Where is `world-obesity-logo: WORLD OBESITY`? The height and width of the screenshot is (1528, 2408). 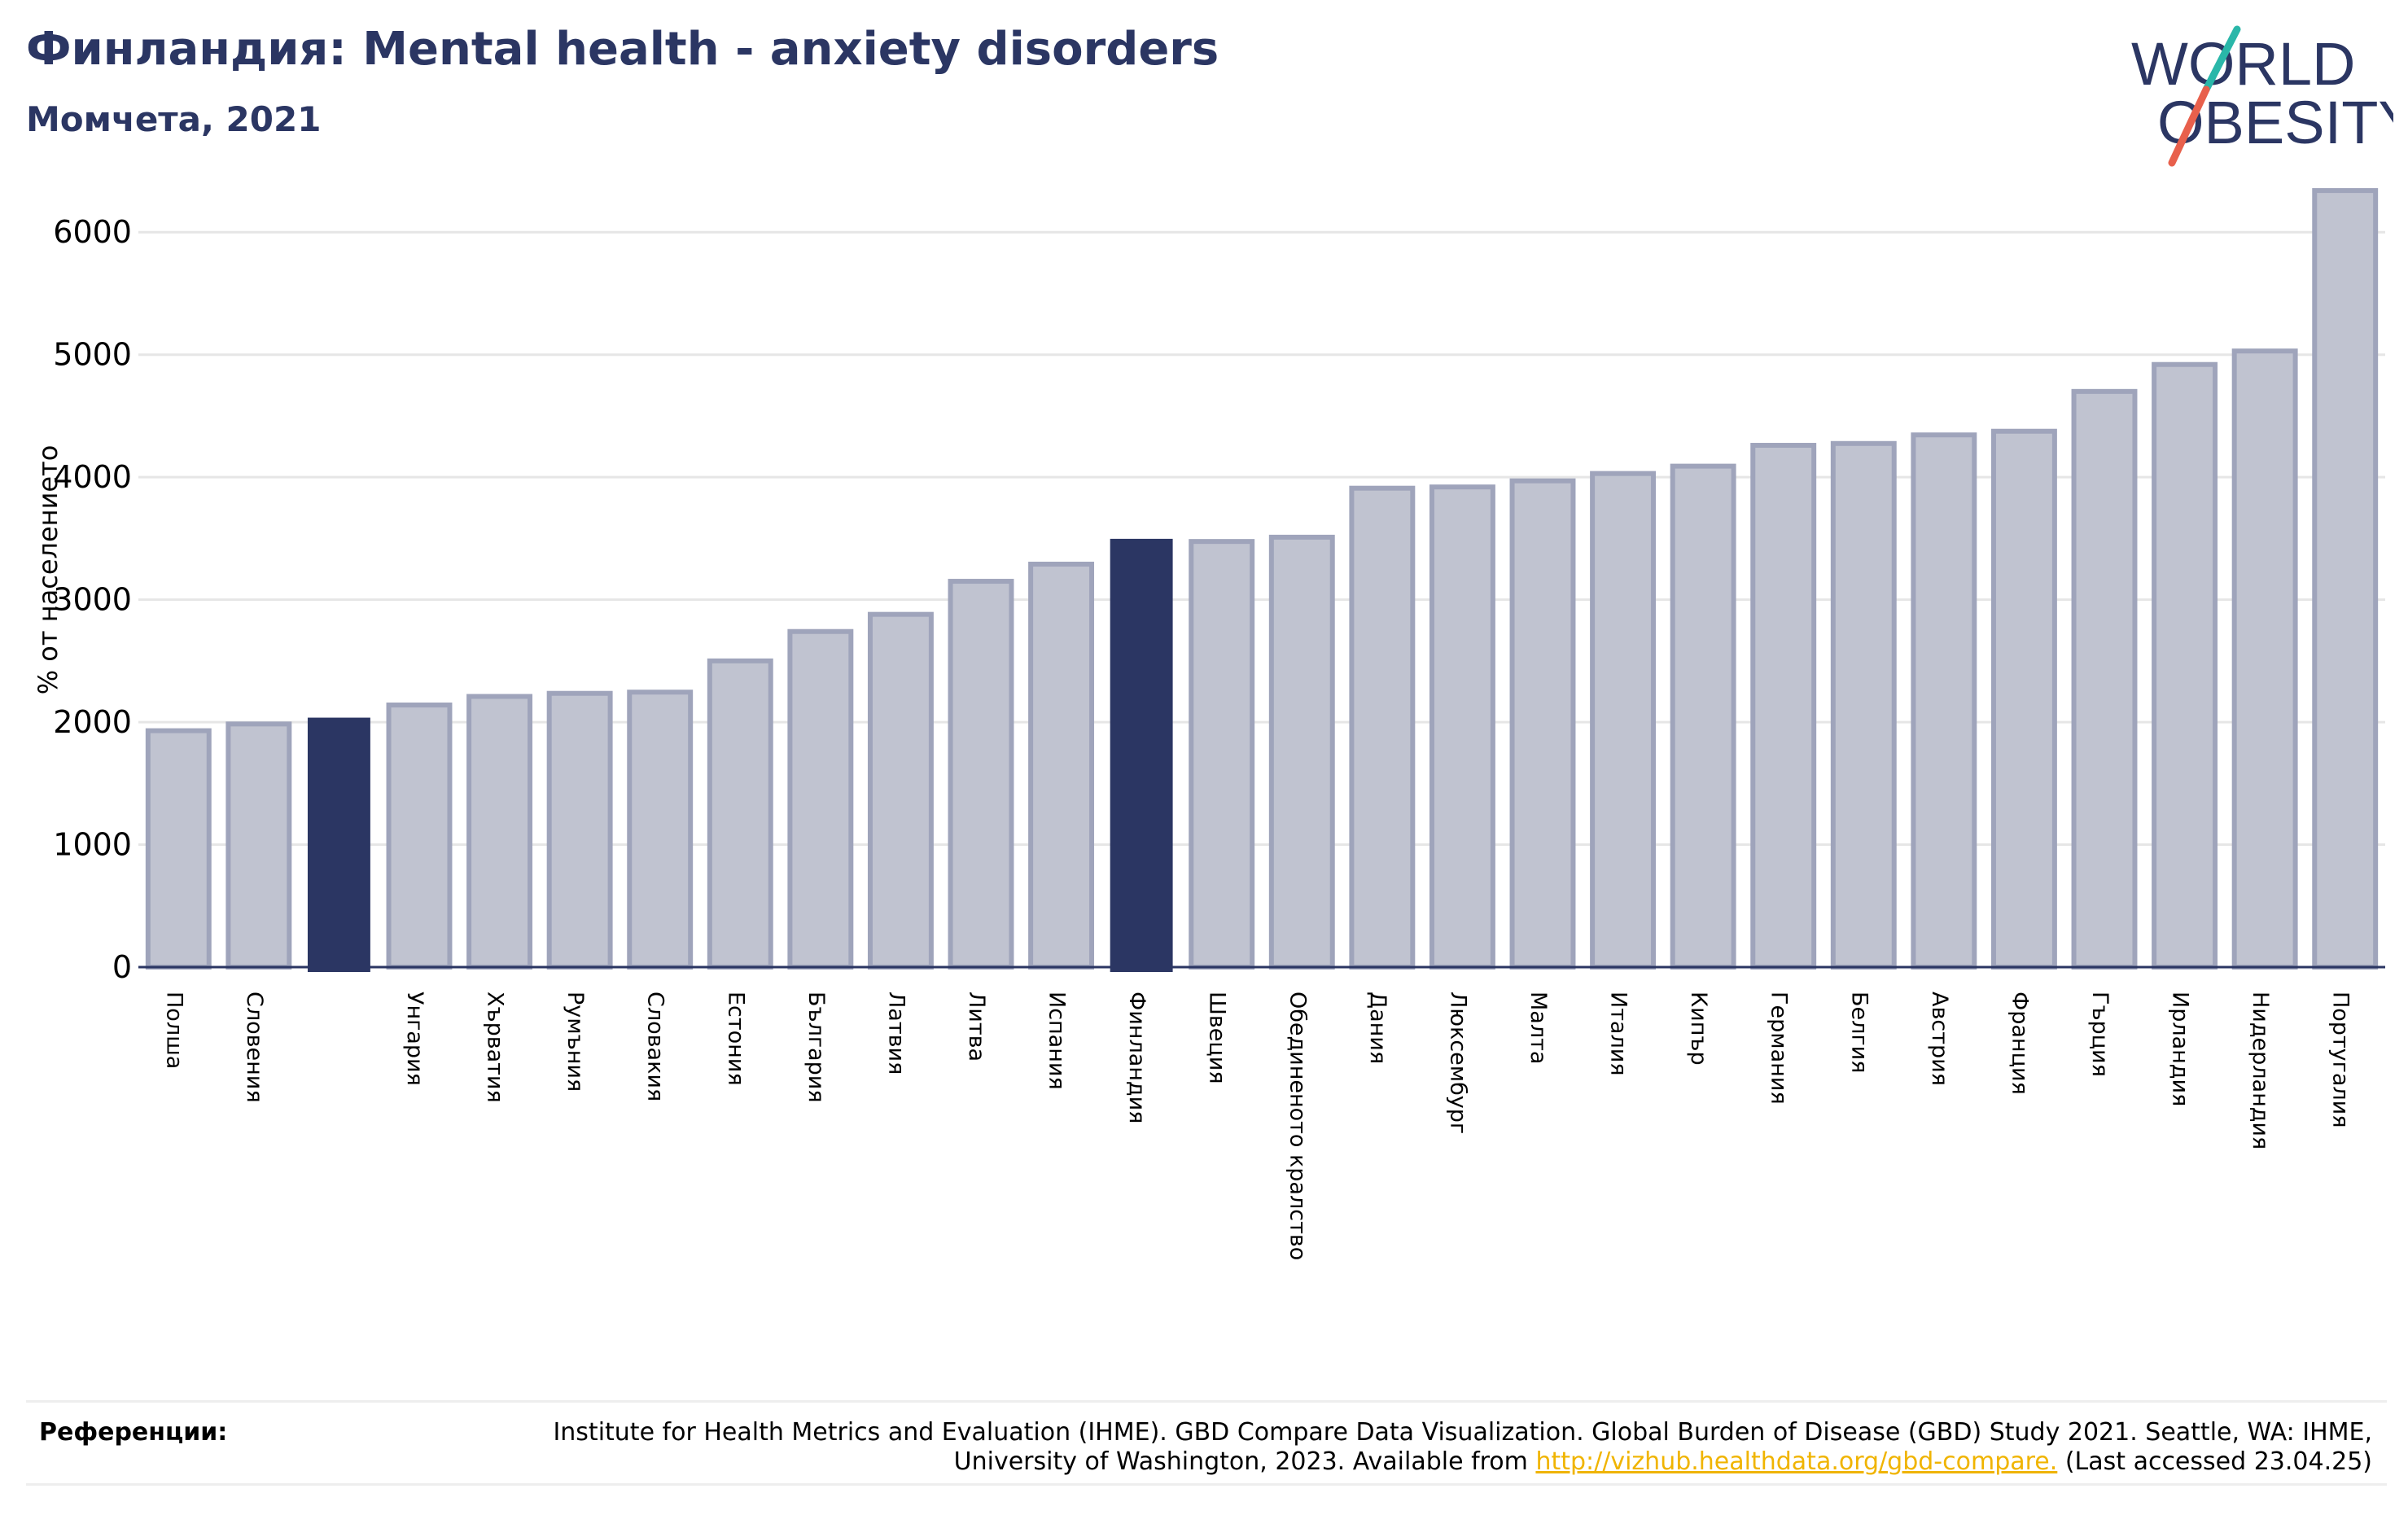
world-obesity-logo: WORLD OBESITY is located at coordinates (2262, 96).